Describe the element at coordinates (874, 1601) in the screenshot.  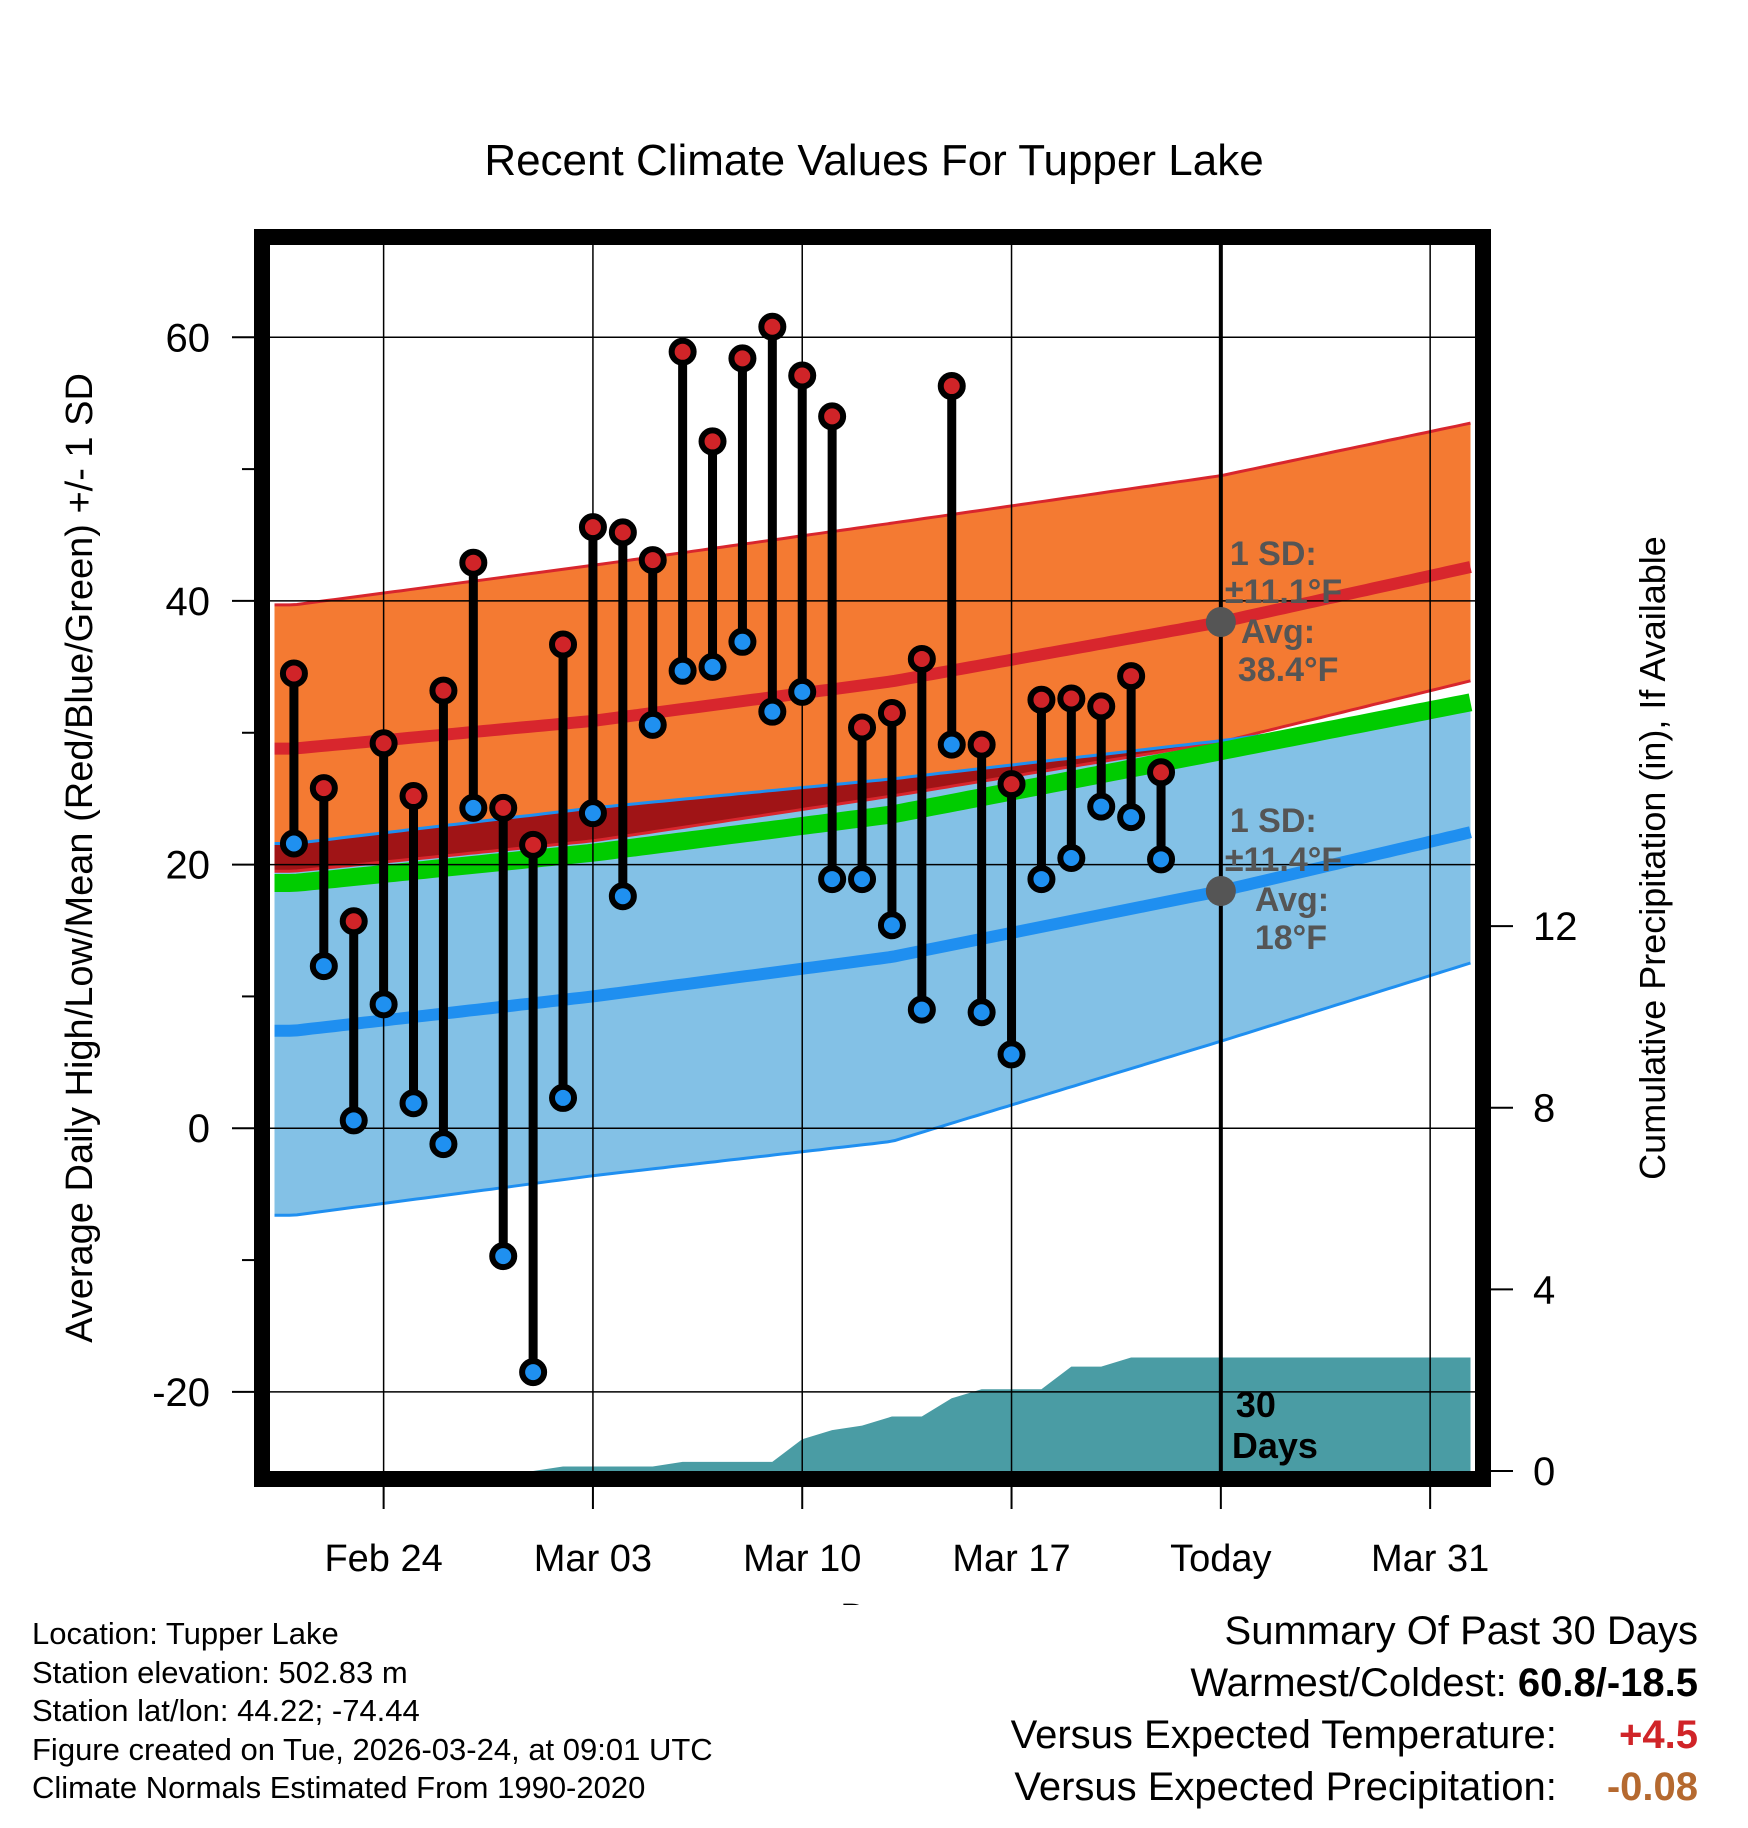
I see `x-axis-label: Day` at that location.